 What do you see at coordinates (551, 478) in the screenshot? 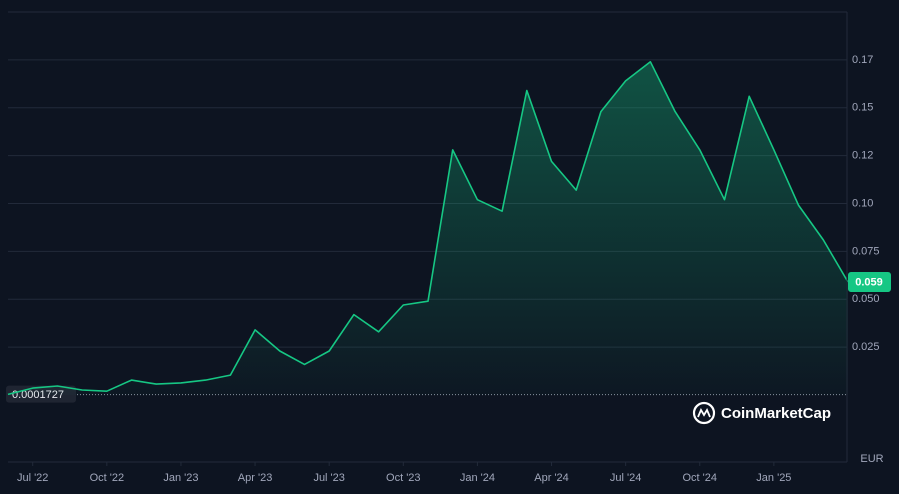
I see `x-tick-label: Apr '24` at bounding box center [551, 478].